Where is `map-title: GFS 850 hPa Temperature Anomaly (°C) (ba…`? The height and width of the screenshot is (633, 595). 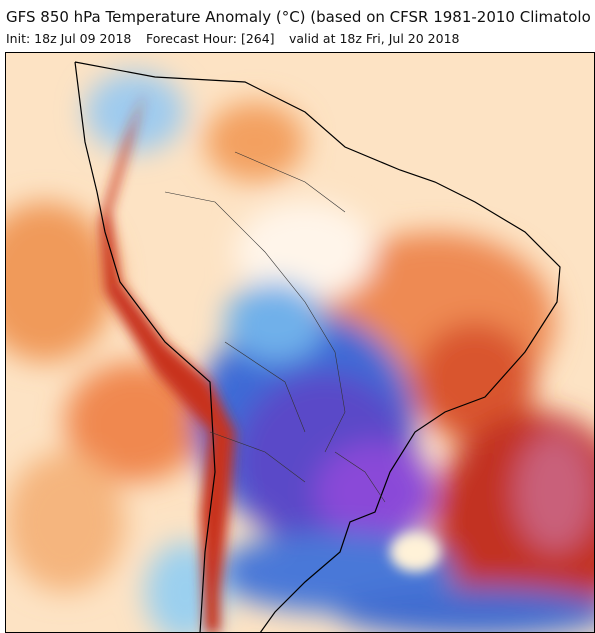
map-title: GFS 850 hPa Temperature Anomaly (°C) (ba… is located at coordinates (298, 17).